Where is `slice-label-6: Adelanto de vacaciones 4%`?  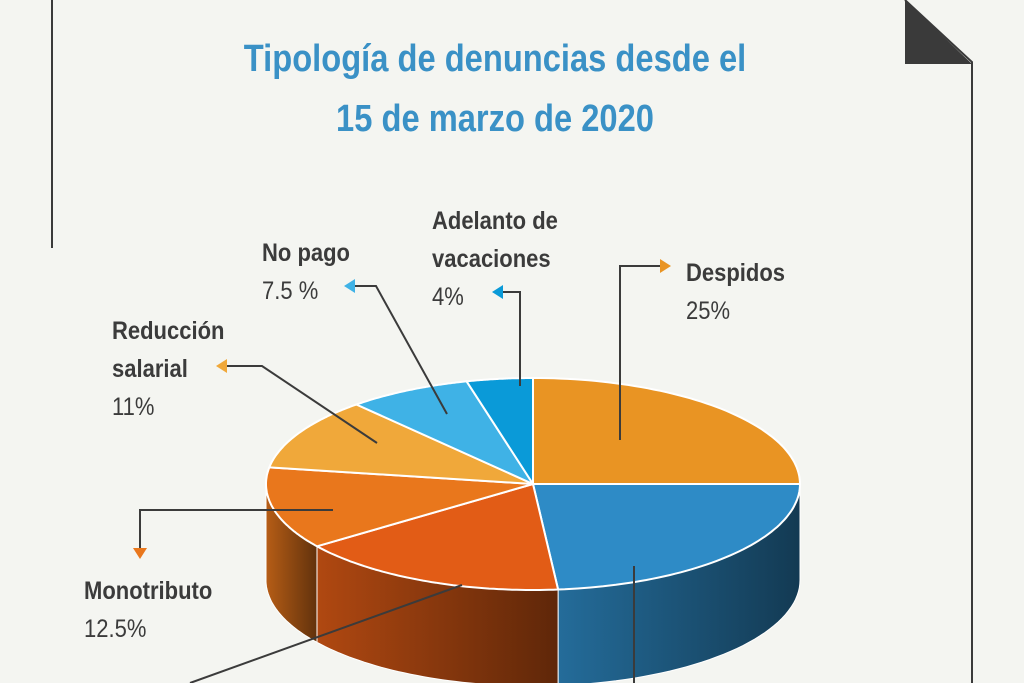
slice-label-6: Adelanto de vacaciones 4% is located at coordinates (495, 259).